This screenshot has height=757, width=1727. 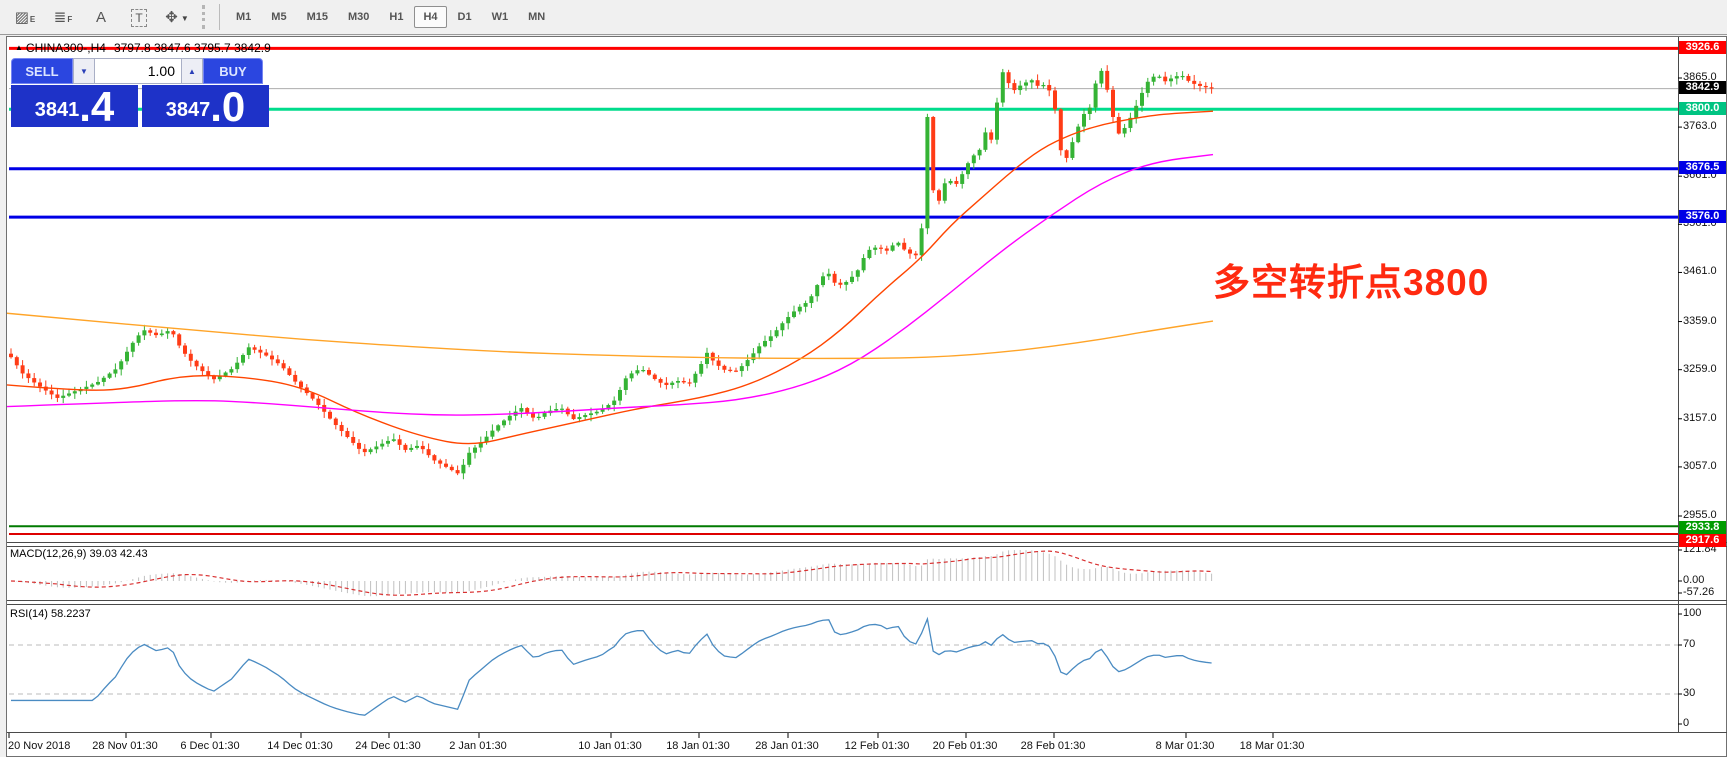 I want to click on axis-ticks, so click(x=1680, y=401).